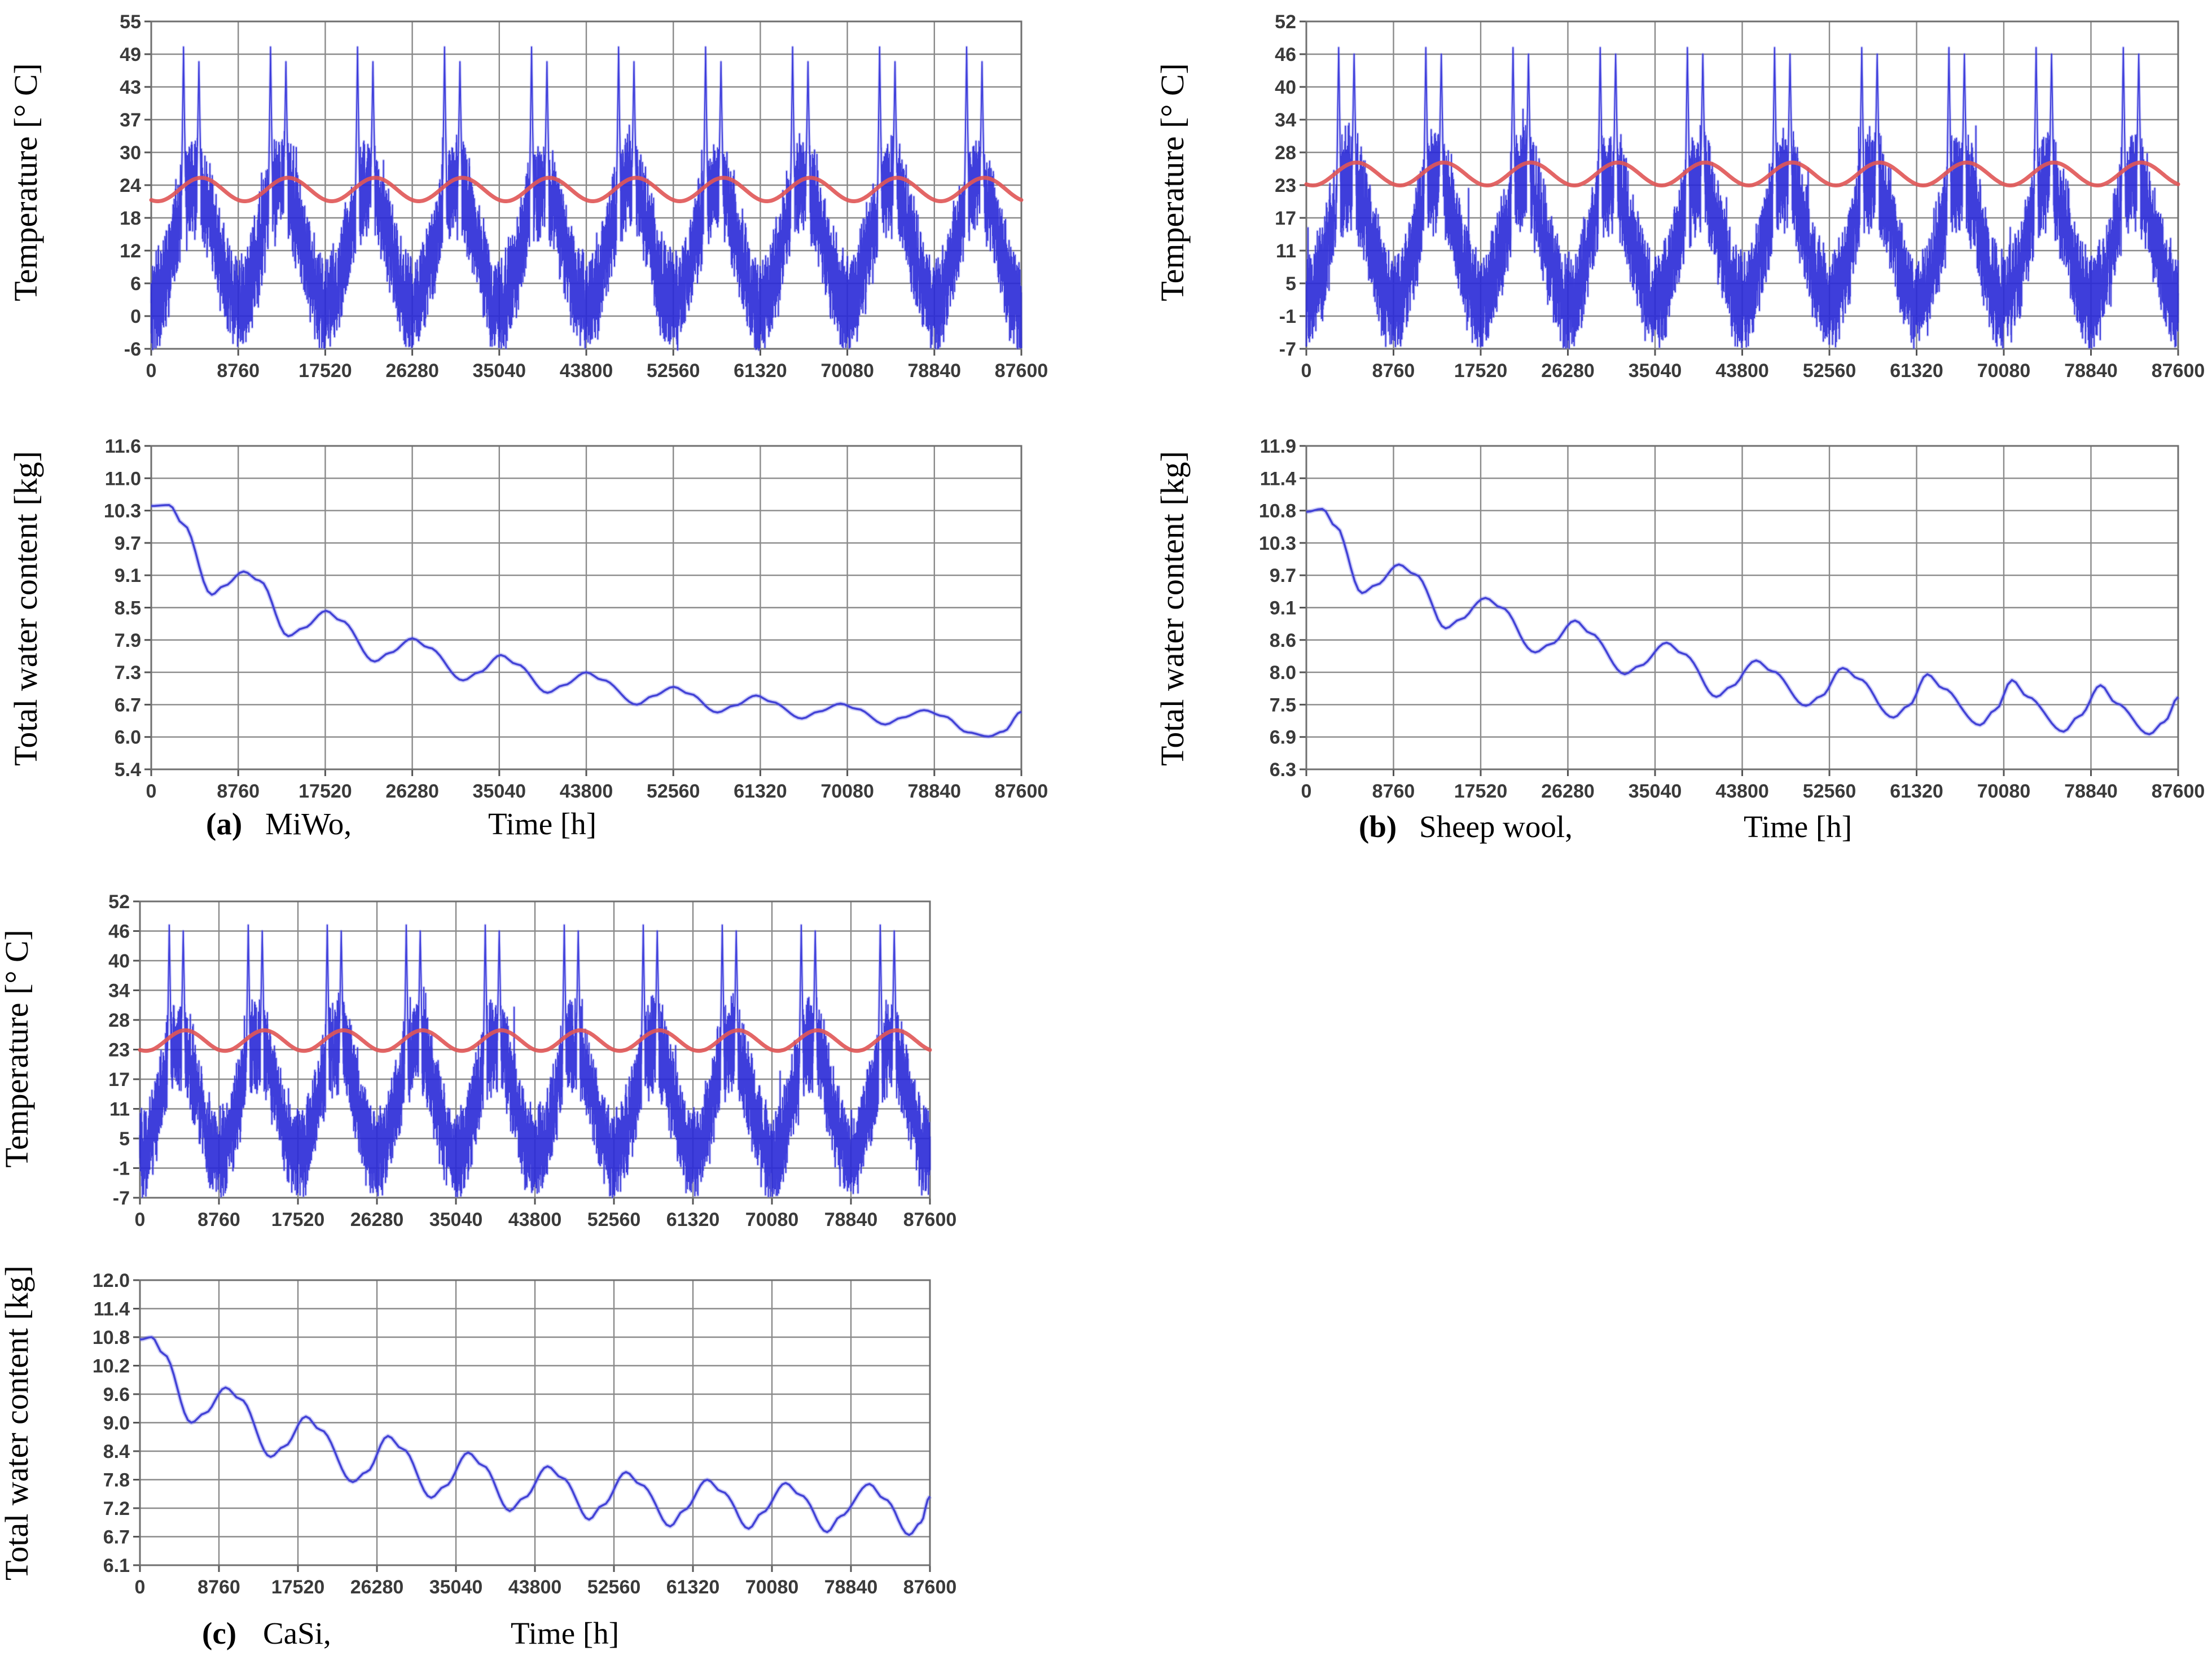 The image size is (2212, 1673). What do you see at coordinates (130, 54) in the screenshot?
I see `svg-text: 49` at bounding box center [130, 54].